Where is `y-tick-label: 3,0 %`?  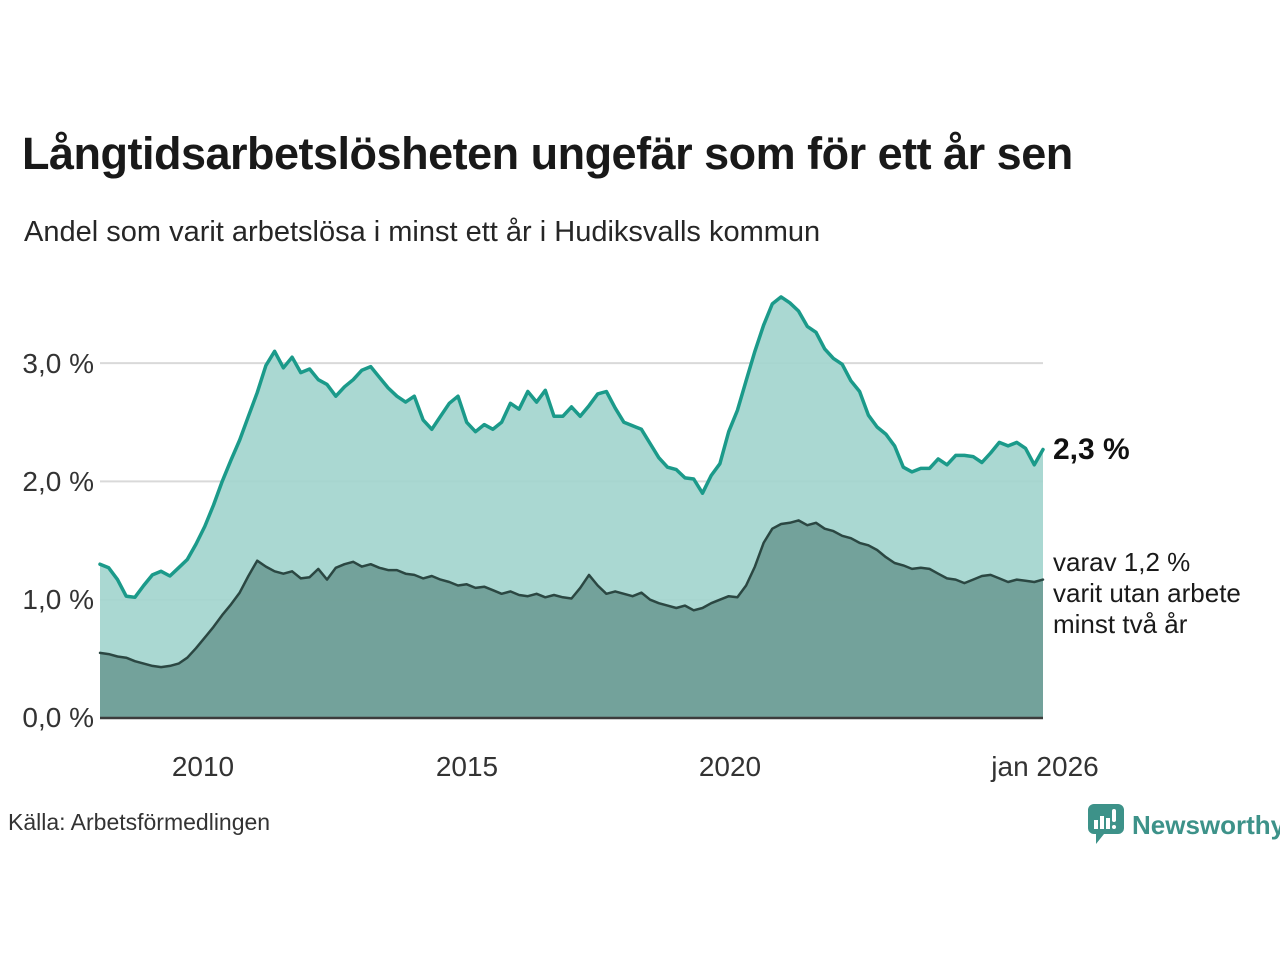 y-tick-label: 3,0 % is located at coordinates (58, 363).